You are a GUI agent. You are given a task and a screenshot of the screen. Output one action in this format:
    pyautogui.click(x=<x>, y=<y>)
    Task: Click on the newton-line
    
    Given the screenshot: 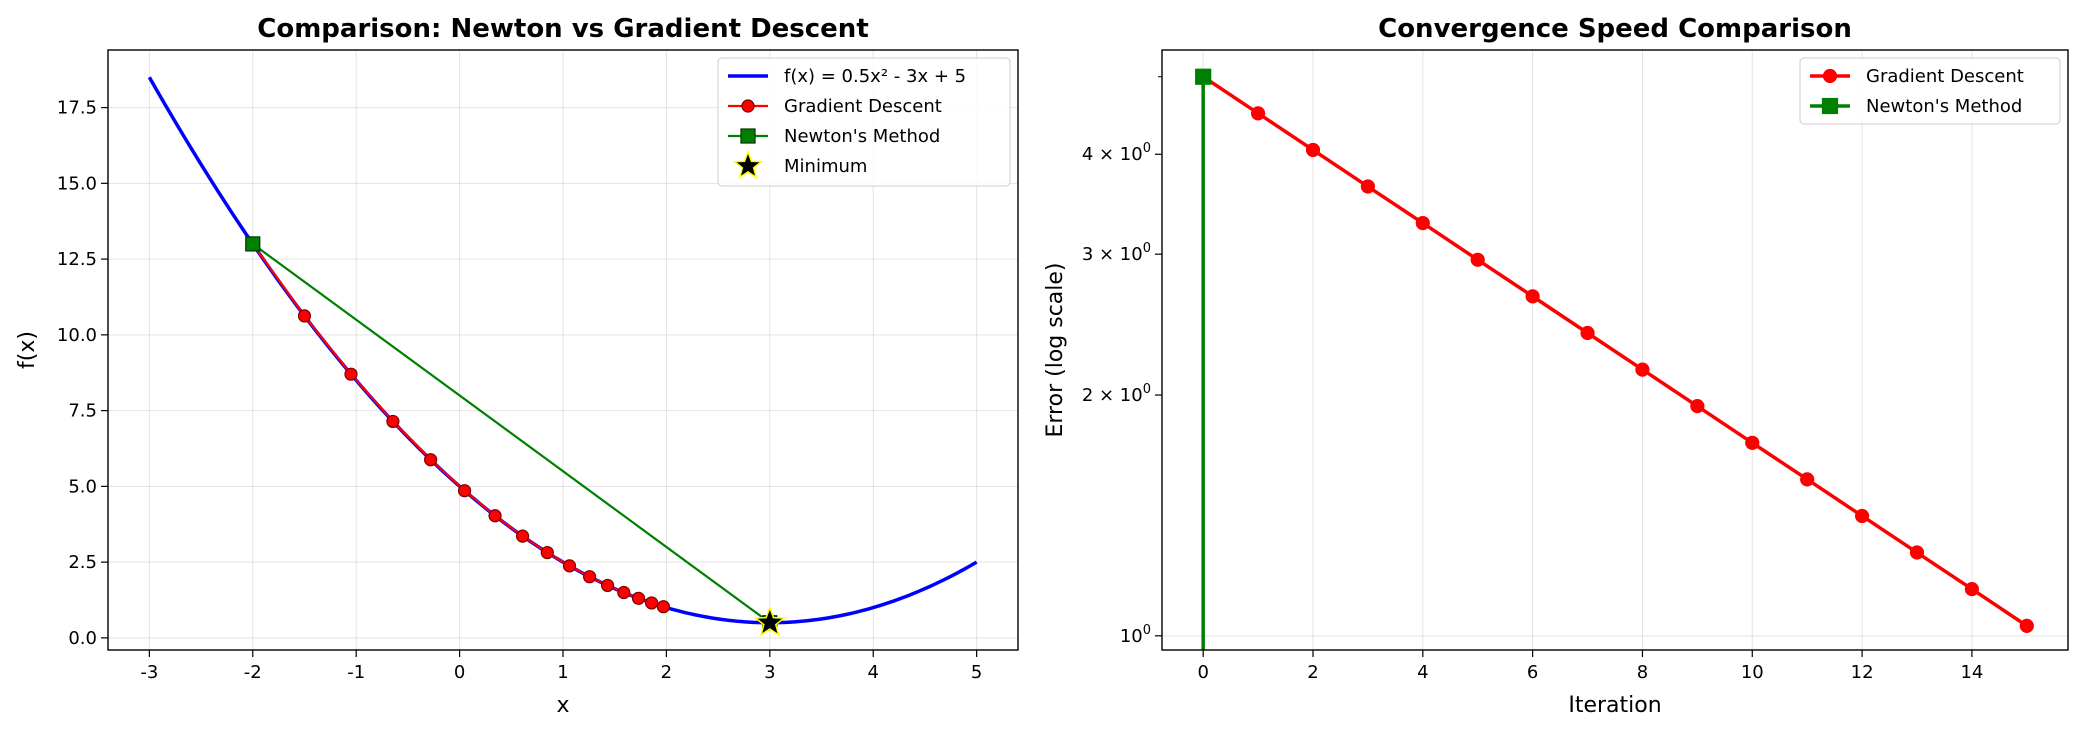 What is the action you would take?
    pyautogui.click(x=511, y=433)
    